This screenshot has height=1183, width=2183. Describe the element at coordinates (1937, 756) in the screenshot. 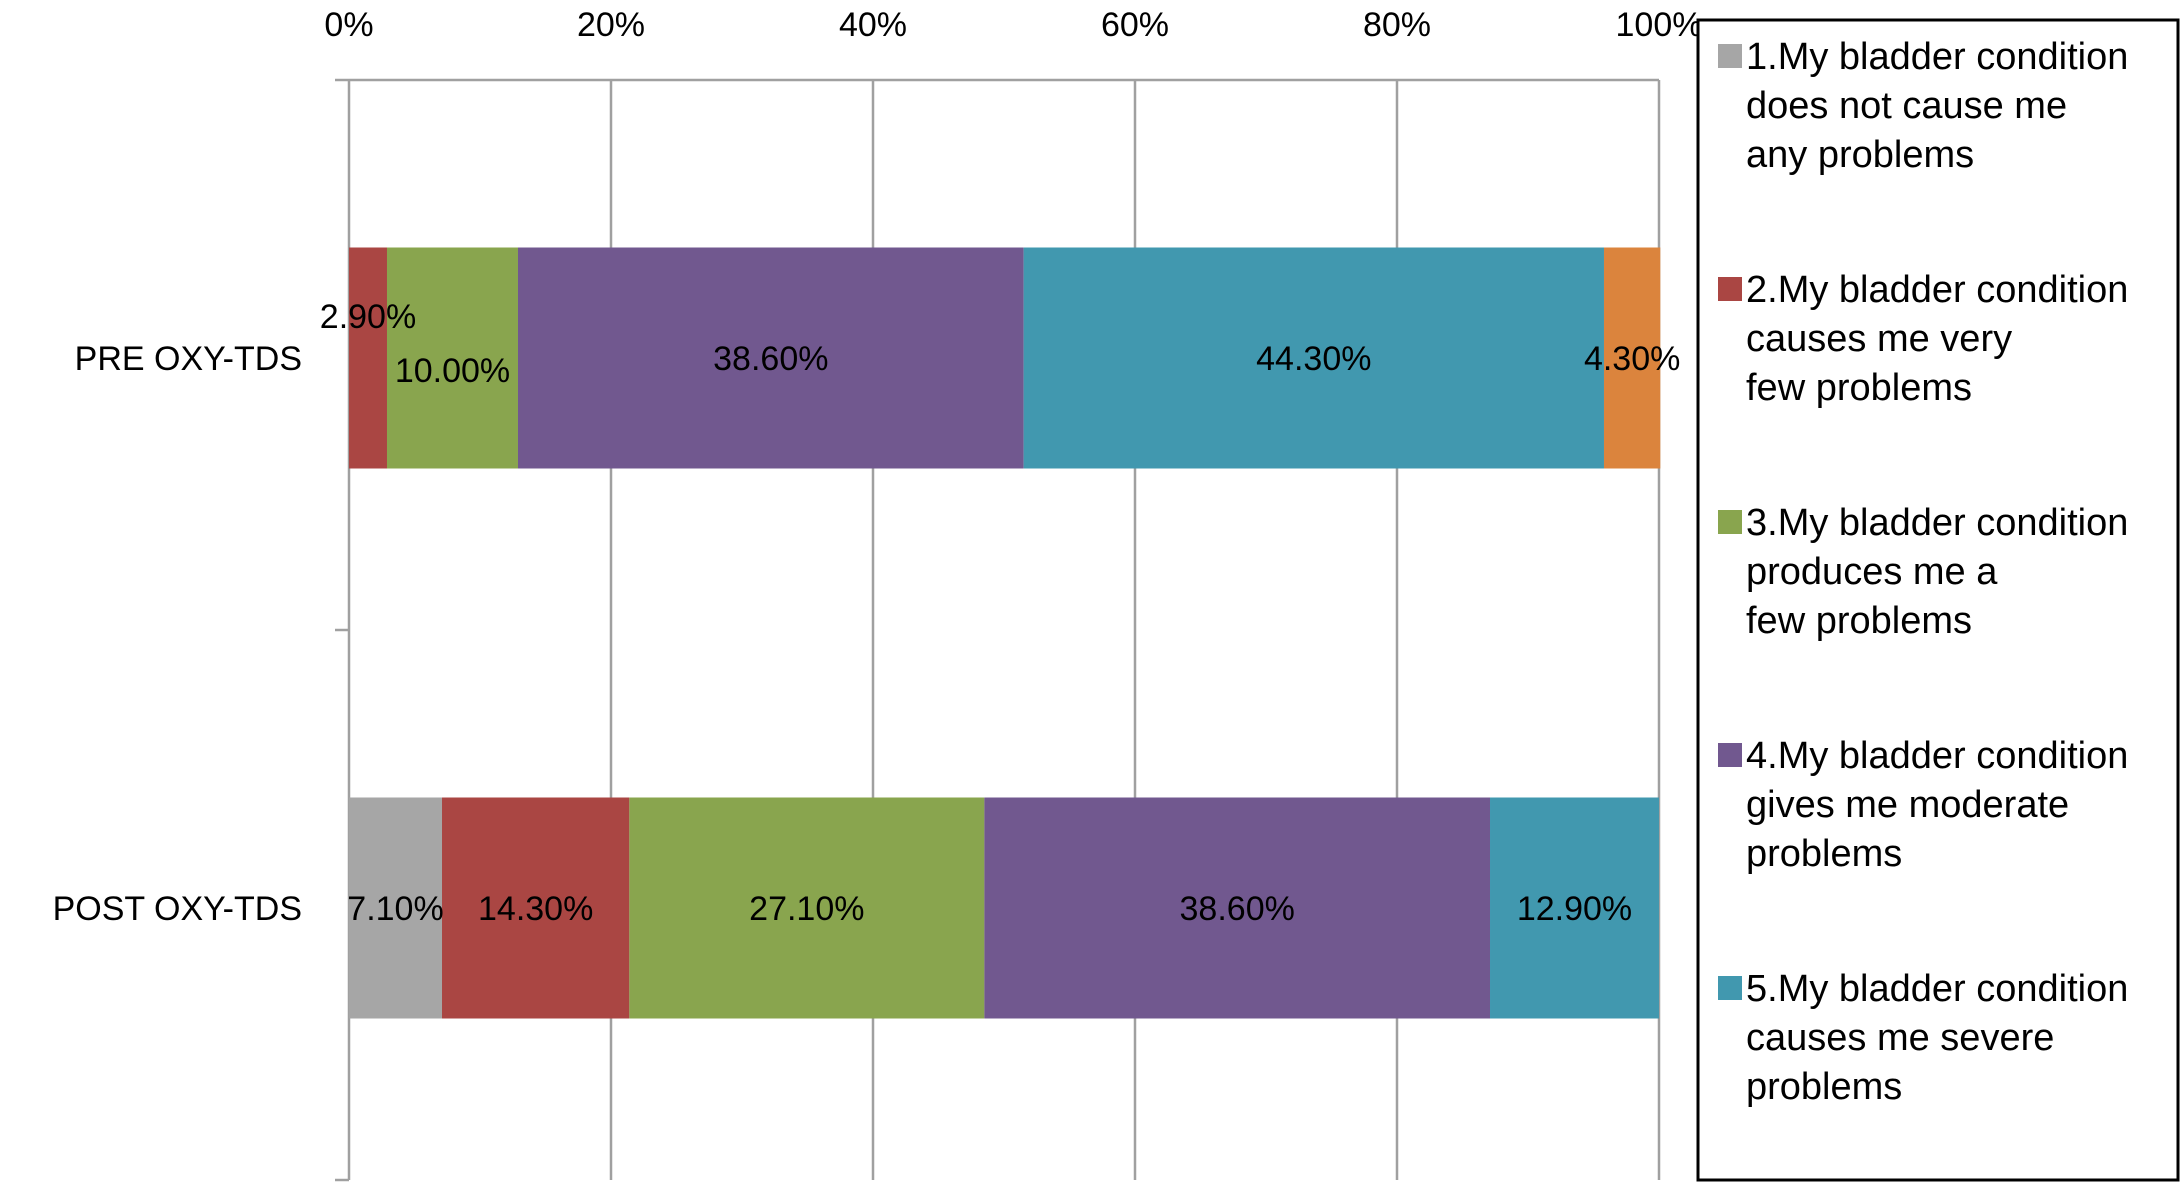

I see `legend-label: 4.My bladder condition` at that location.